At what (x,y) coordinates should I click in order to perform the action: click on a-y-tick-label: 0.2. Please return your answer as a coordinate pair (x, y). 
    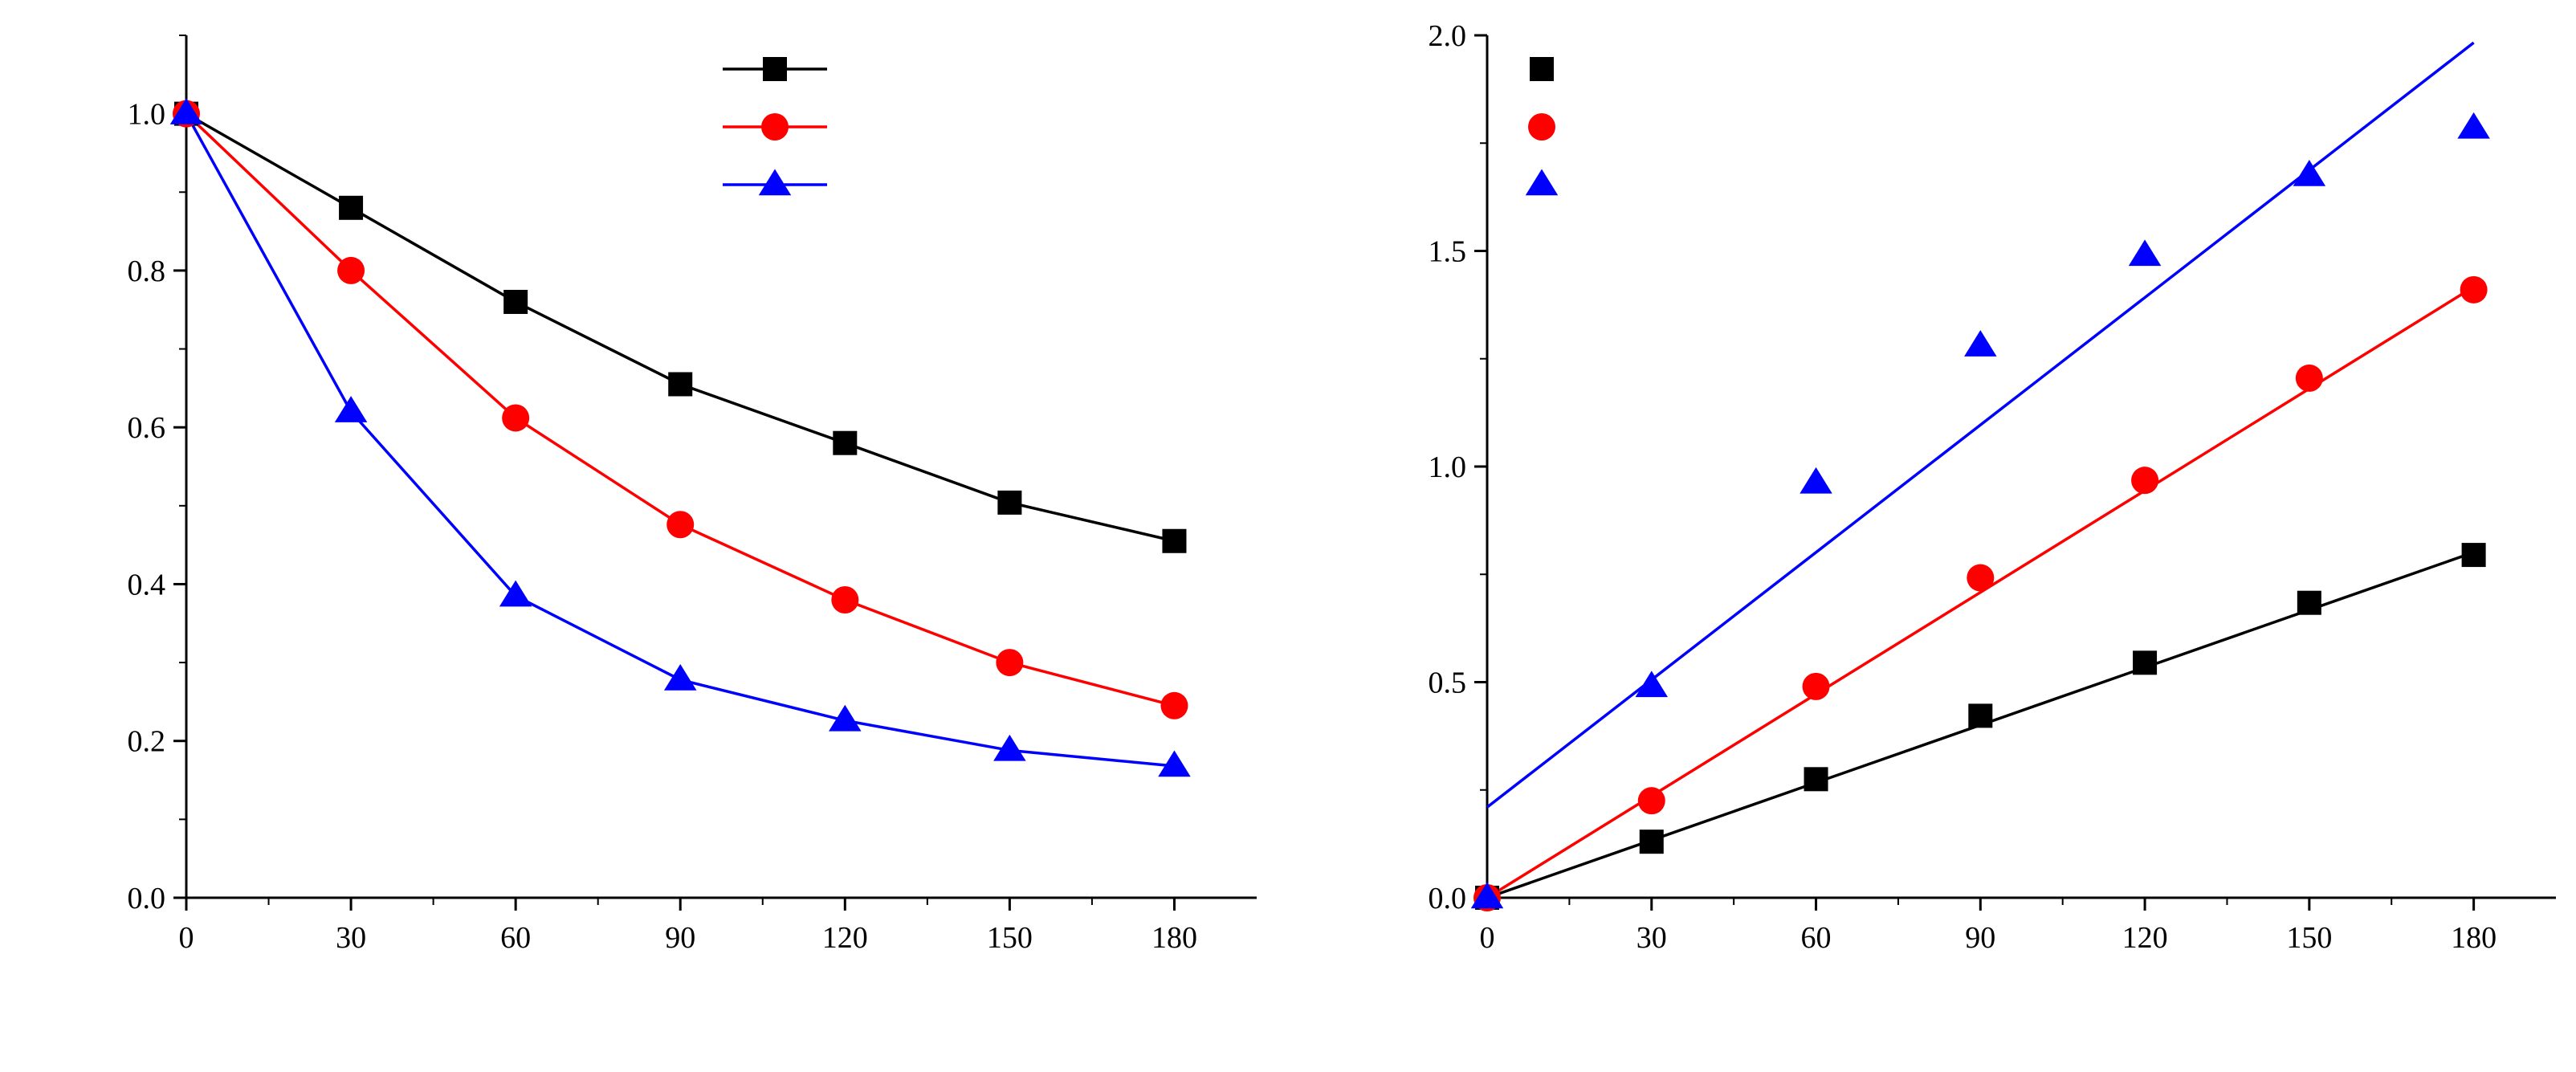
    Looking at the image, I should click on (147, 742).